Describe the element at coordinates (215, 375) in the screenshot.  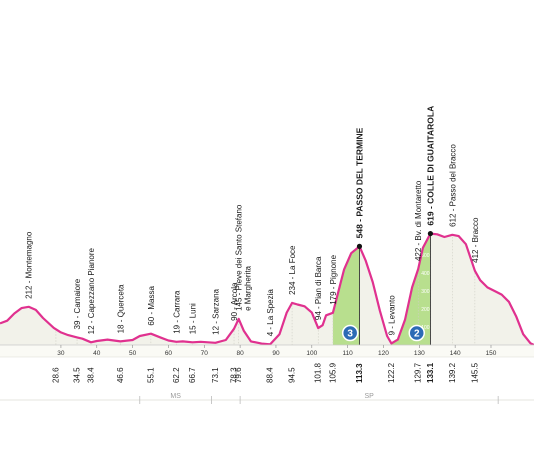
I see `km-mark-label: 73.1` at that location.